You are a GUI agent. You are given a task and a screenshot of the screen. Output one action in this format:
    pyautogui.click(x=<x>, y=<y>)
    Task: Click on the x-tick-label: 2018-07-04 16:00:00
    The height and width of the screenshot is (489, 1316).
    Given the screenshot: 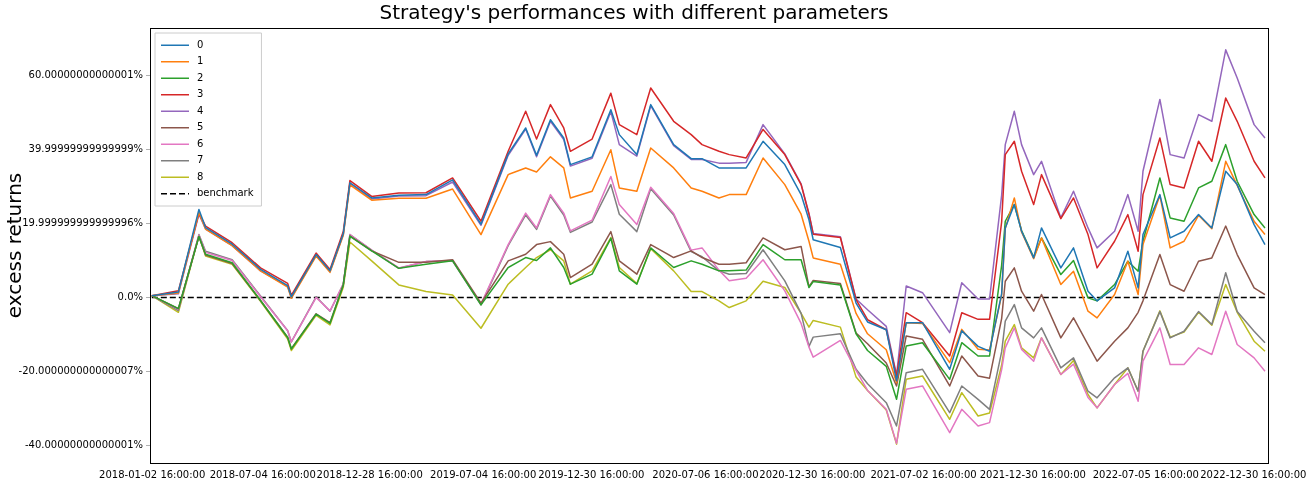 What is the action you would take?
    pyautogui.click(x=262, y=474)
    